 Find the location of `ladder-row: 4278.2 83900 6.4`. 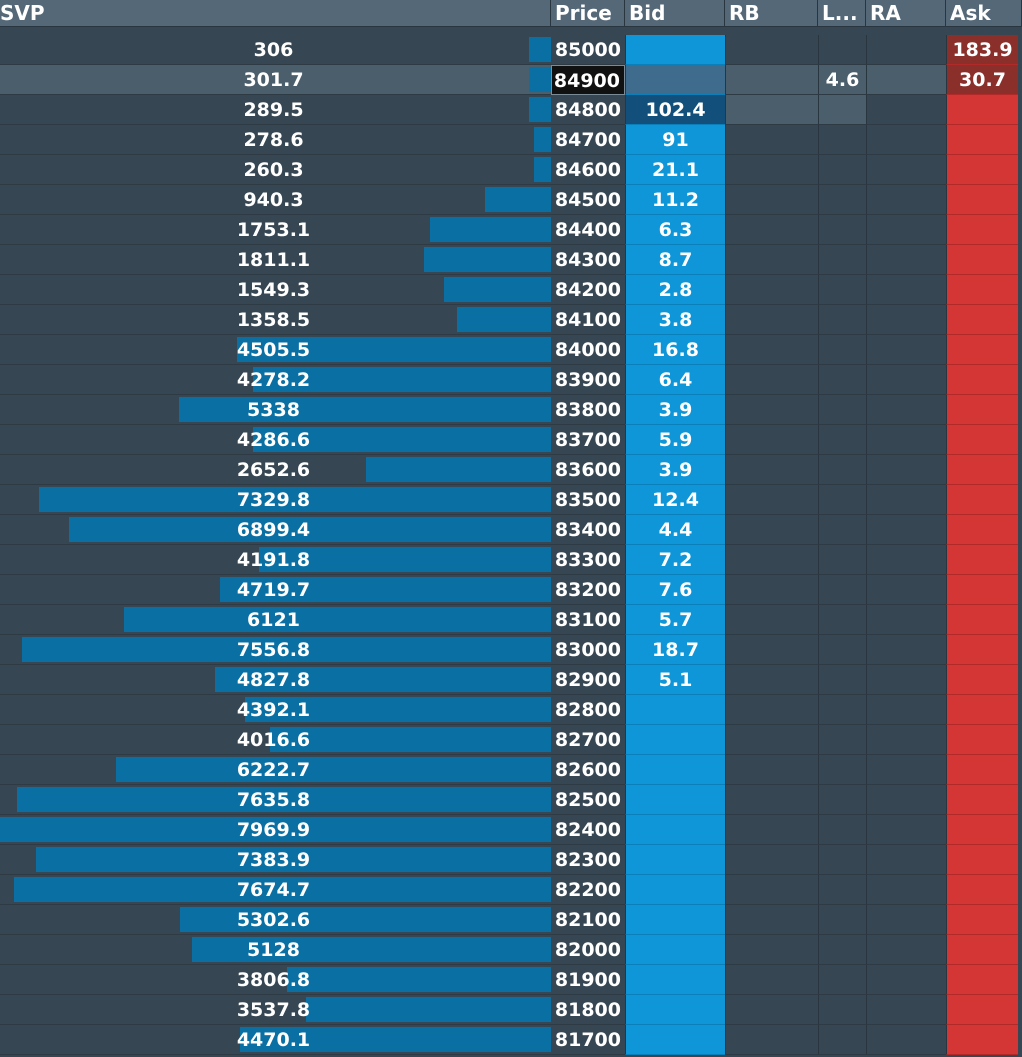

ladder-row: 4278.2 83900 6.4 is located at coordinates (511, 380).